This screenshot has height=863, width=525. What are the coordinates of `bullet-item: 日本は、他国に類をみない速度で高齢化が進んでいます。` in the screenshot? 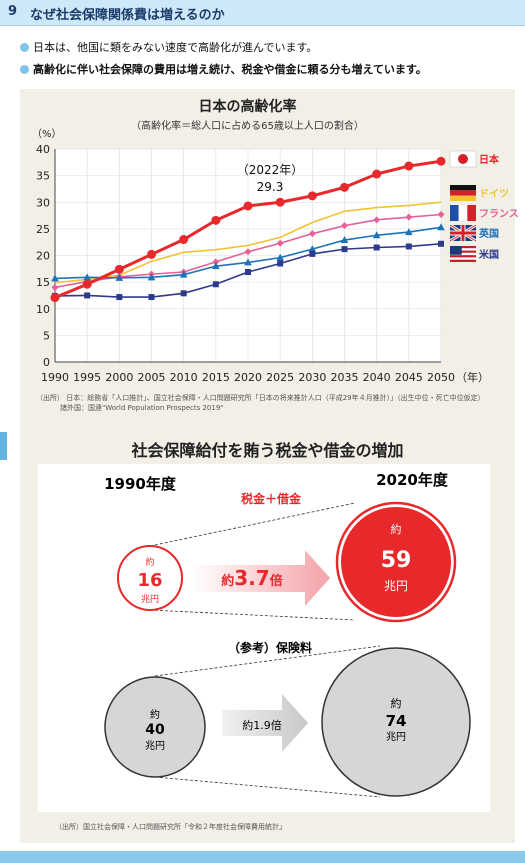 It's located at (168, 47).